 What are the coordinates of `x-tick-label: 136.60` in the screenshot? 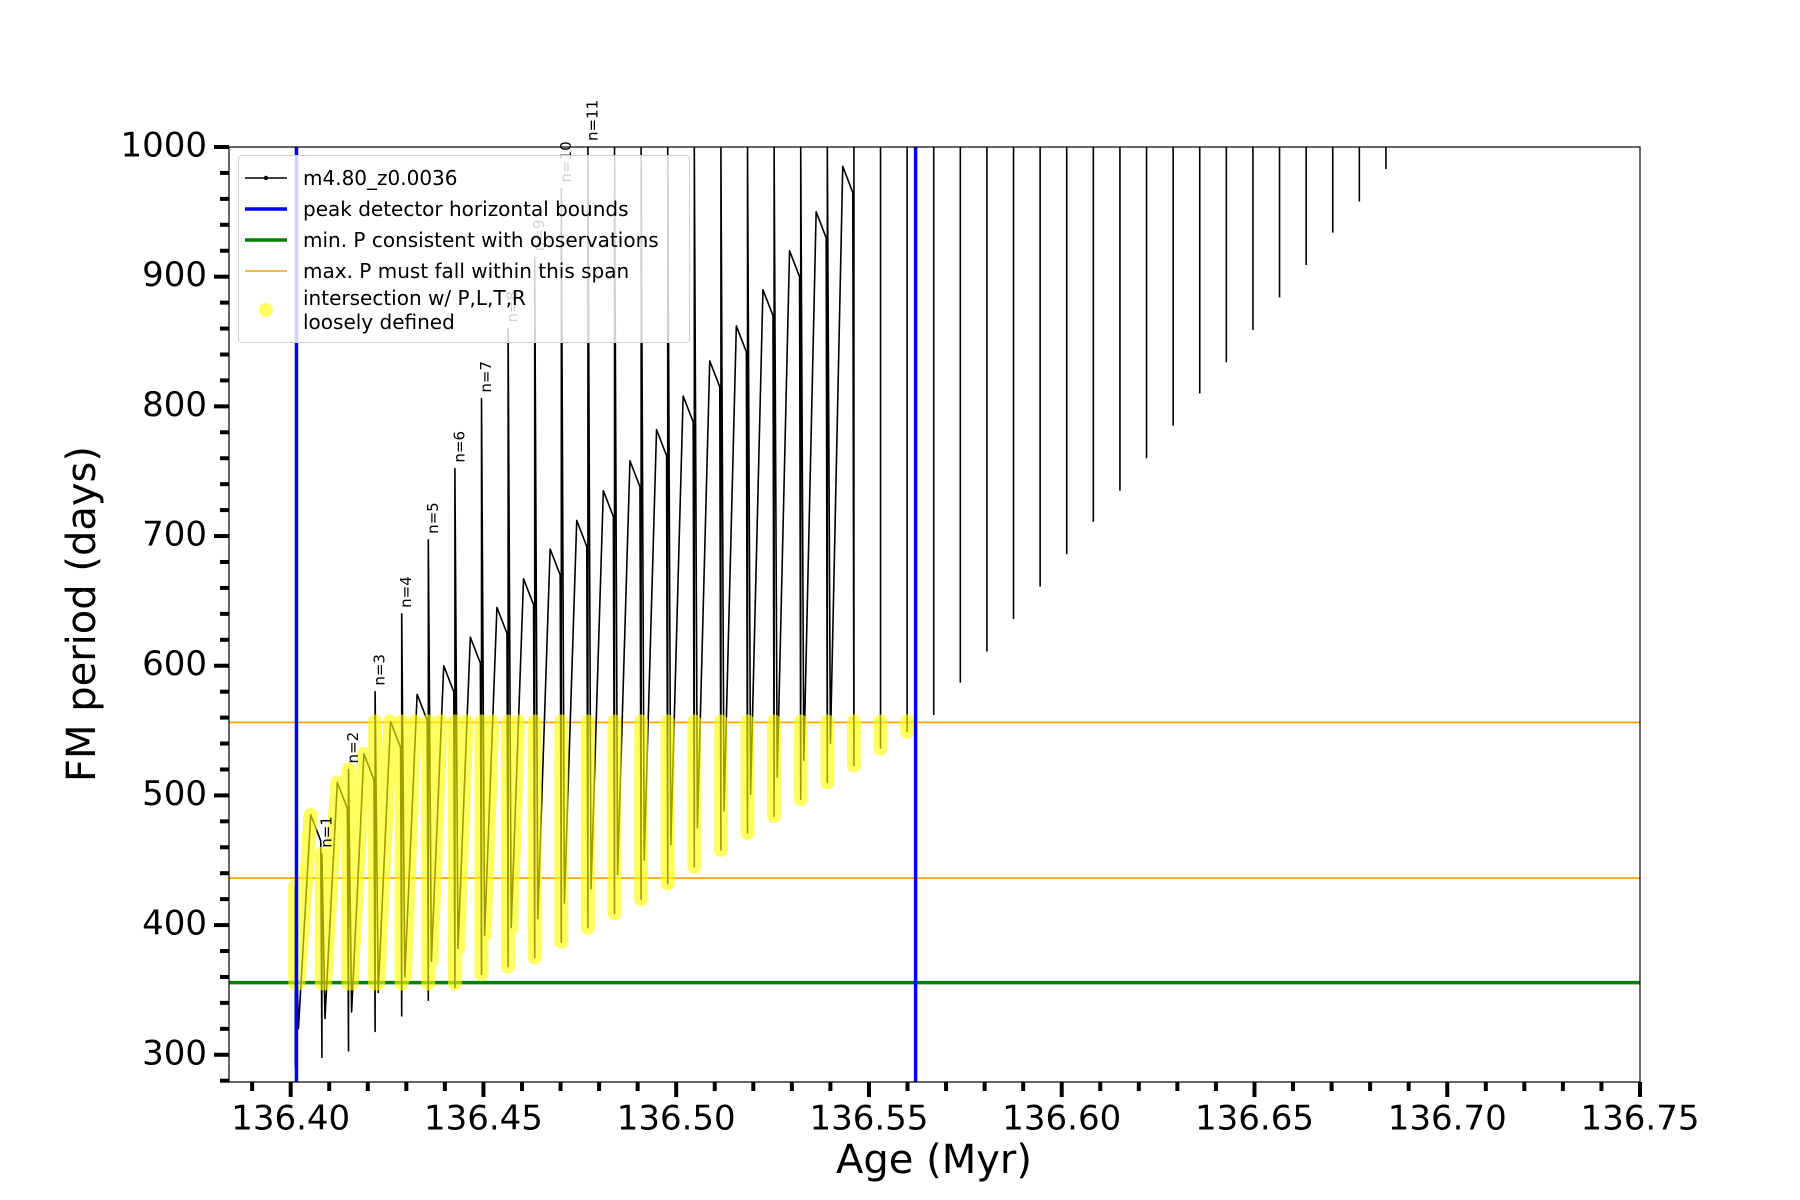 It's located at (1061, 1119).